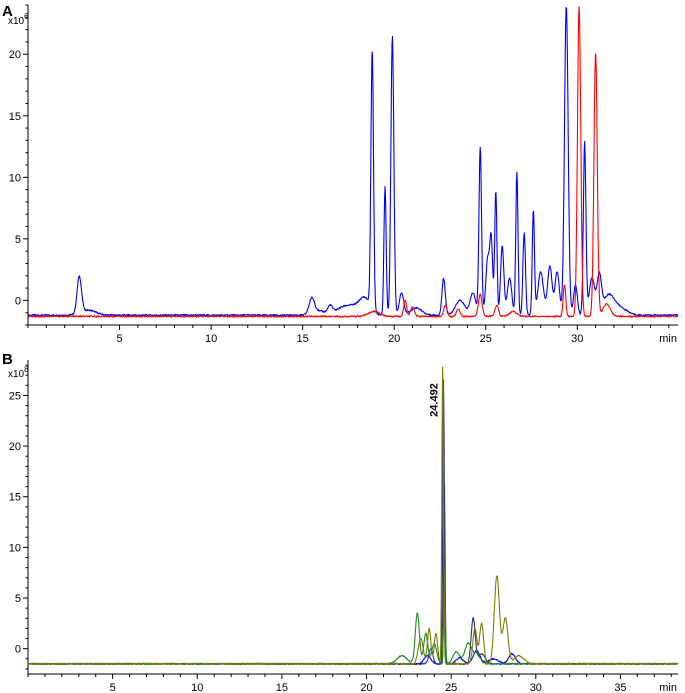 This screenshot has width=685, height=693. What do you see at coordinates (668, 339) in the screenshot?
I see `panel-a-x-unit: min` at bounding box center [668, 339].